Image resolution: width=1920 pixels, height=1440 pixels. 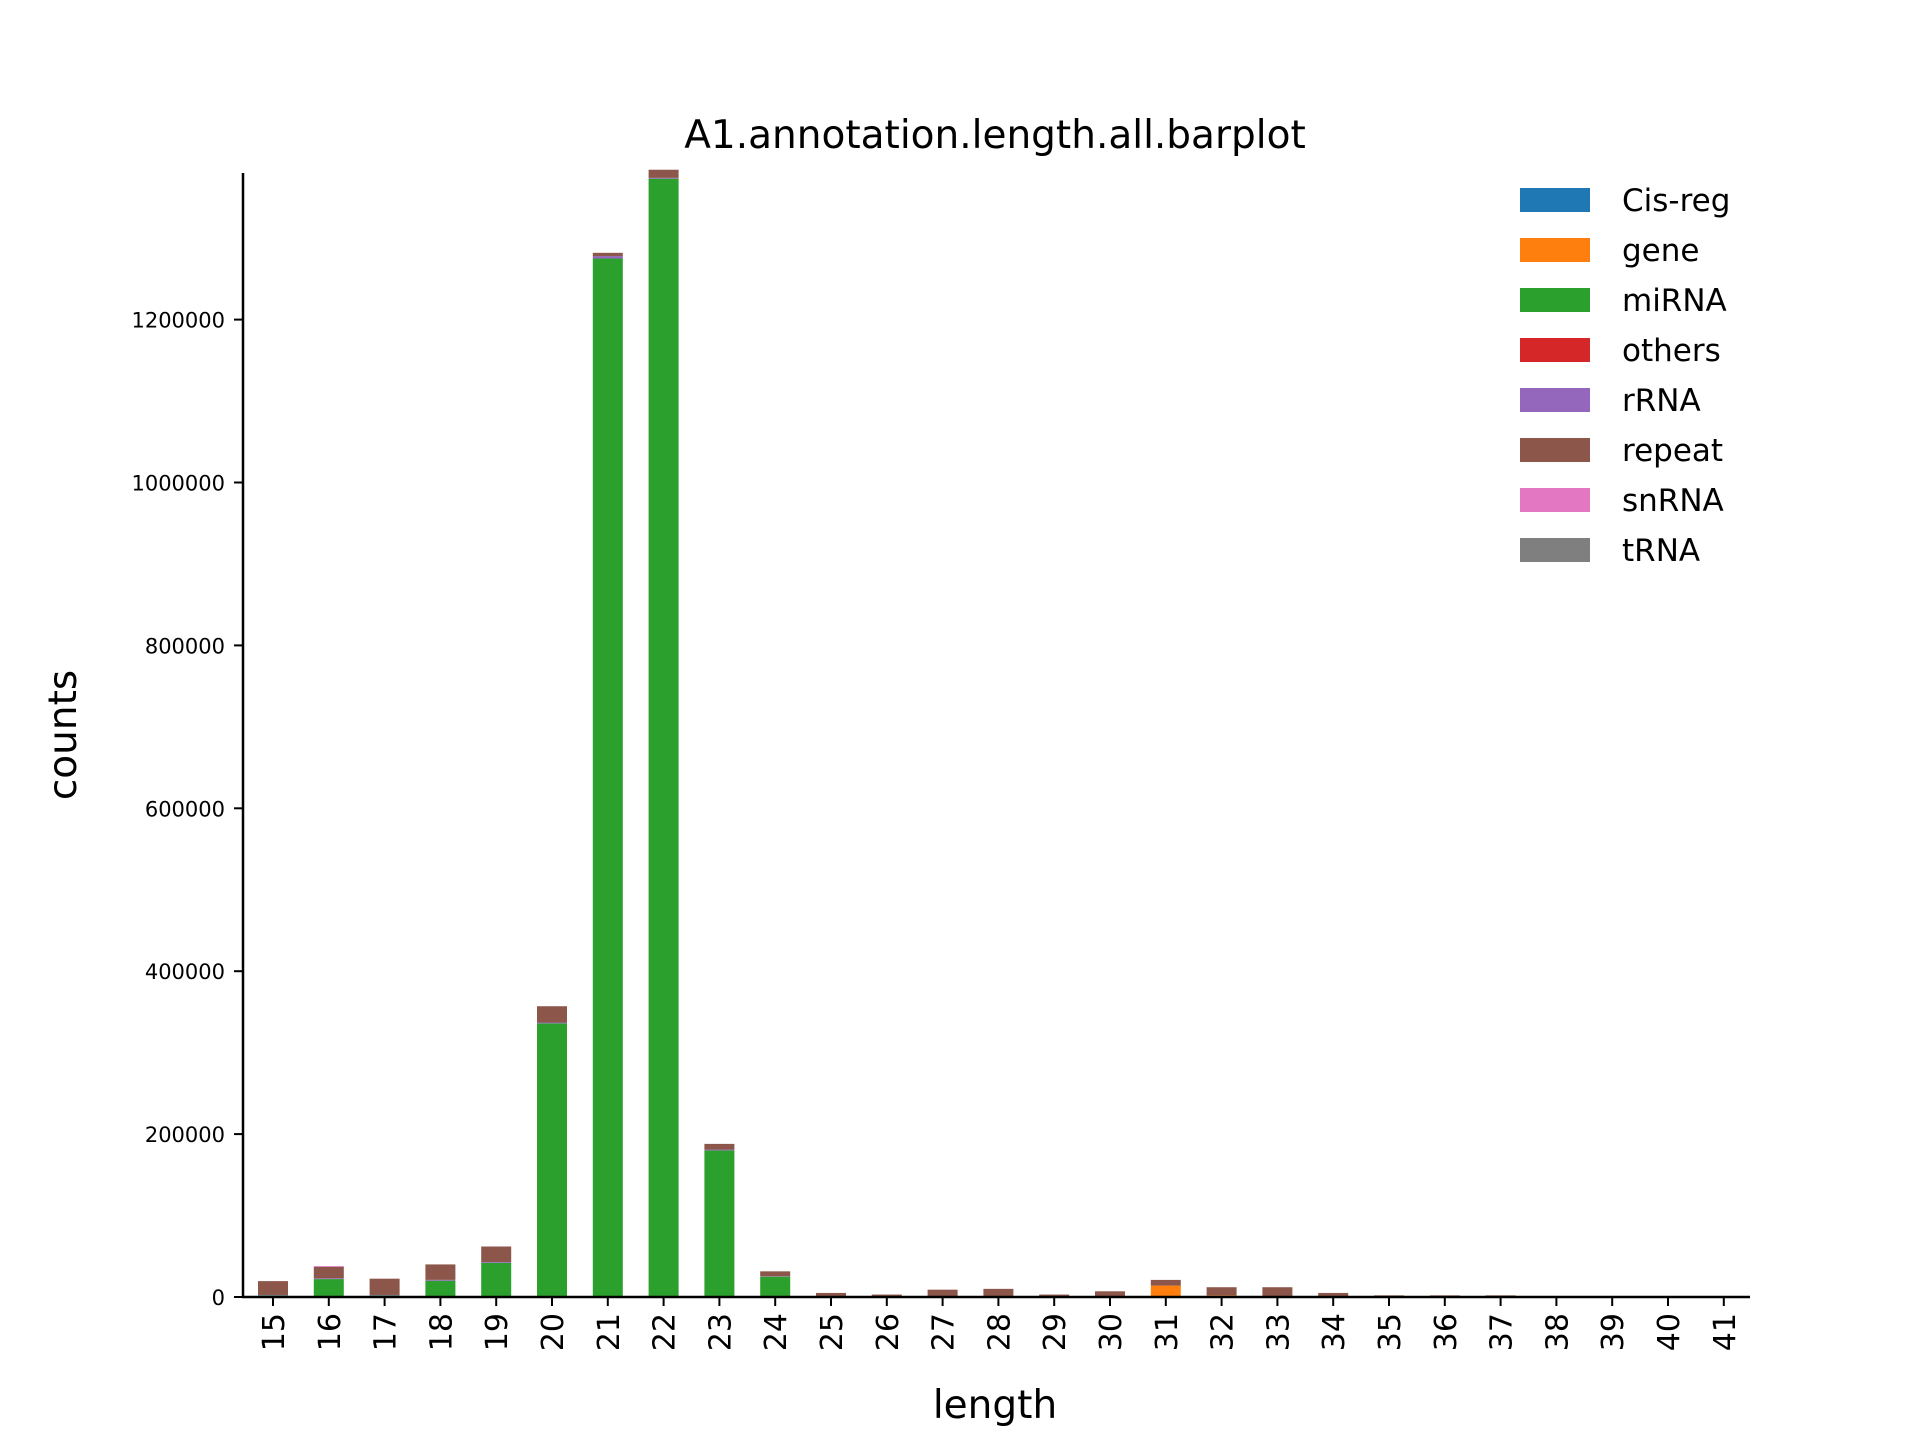 What do you see at coordinates (1557, 1332) in the screenshot?
I see `x-tick-label: 38` at bounding box center [1557, 1332].